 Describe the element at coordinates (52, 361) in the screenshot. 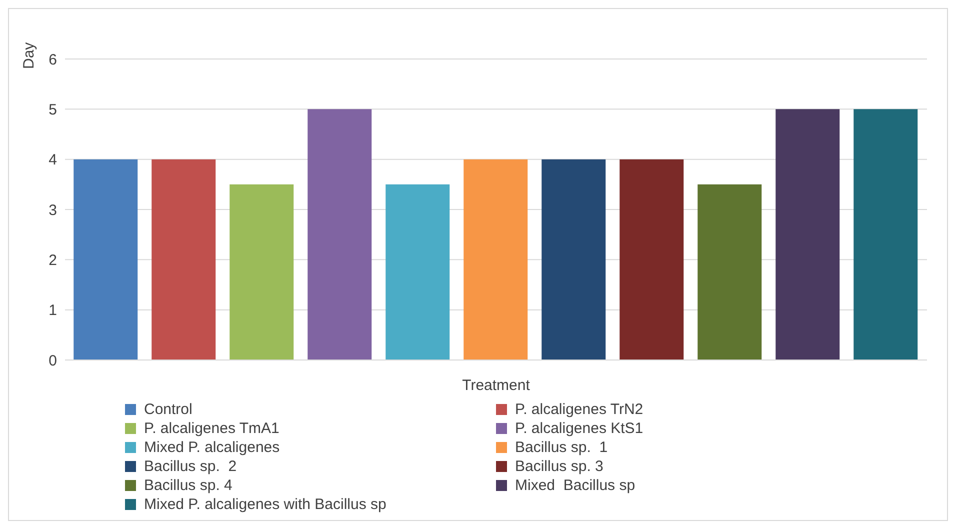

I see `y-tick-label: 0` at that location.